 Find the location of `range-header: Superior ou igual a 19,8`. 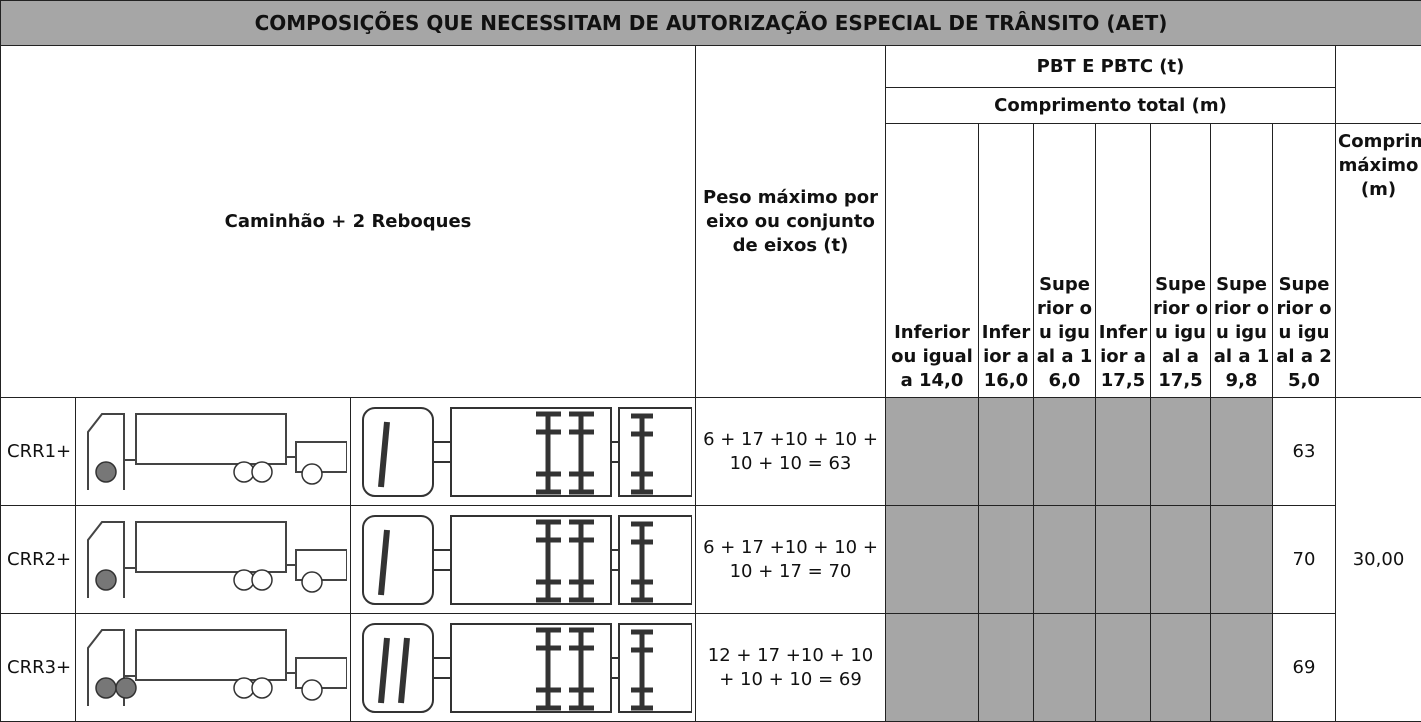

range-header: Superior ou igual a 19,8 is located at coordinates (1242, 261).